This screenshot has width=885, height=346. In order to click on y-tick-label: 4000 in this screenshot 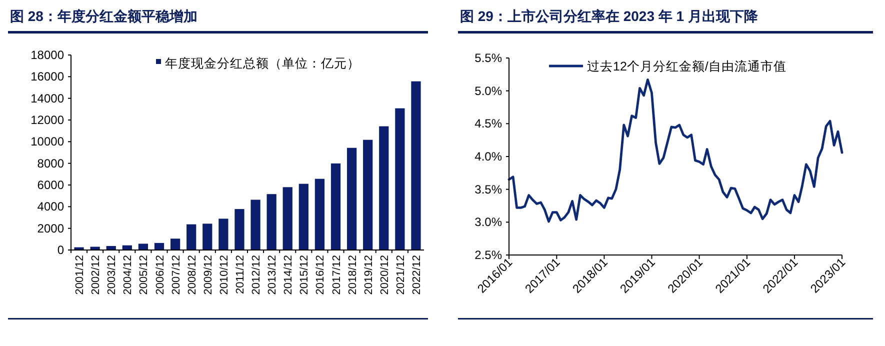, I will do `click(50, 207)`.